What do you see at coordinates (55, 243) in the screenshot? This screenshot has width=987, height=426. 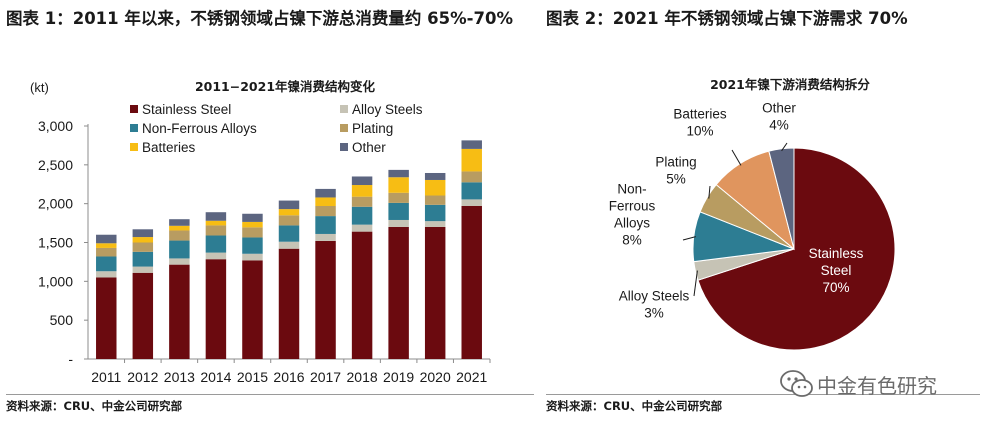 I see `y-tick-label: 1,500` at bounding box center [55, 243].